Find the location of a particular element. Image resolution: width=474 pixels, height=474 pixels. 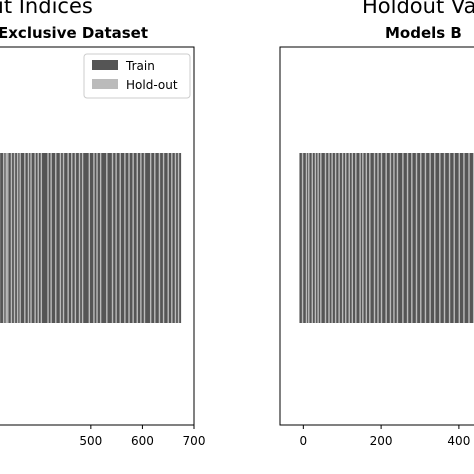

left-xtick-label-0: 500 is located at coordinates (90, 441).